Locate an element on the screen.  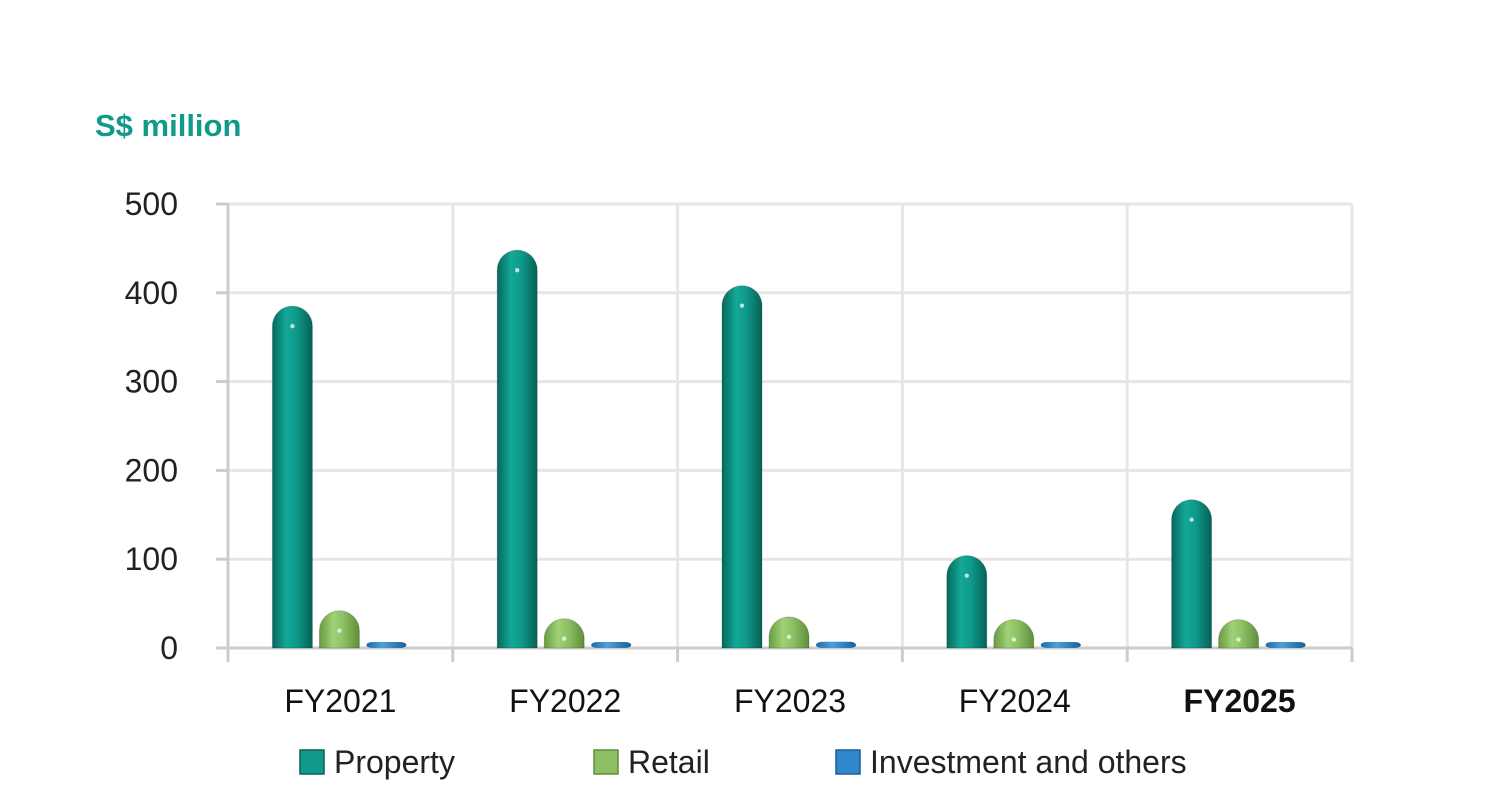
x-category-label: FY2021 is located at coordinates (340, 701).